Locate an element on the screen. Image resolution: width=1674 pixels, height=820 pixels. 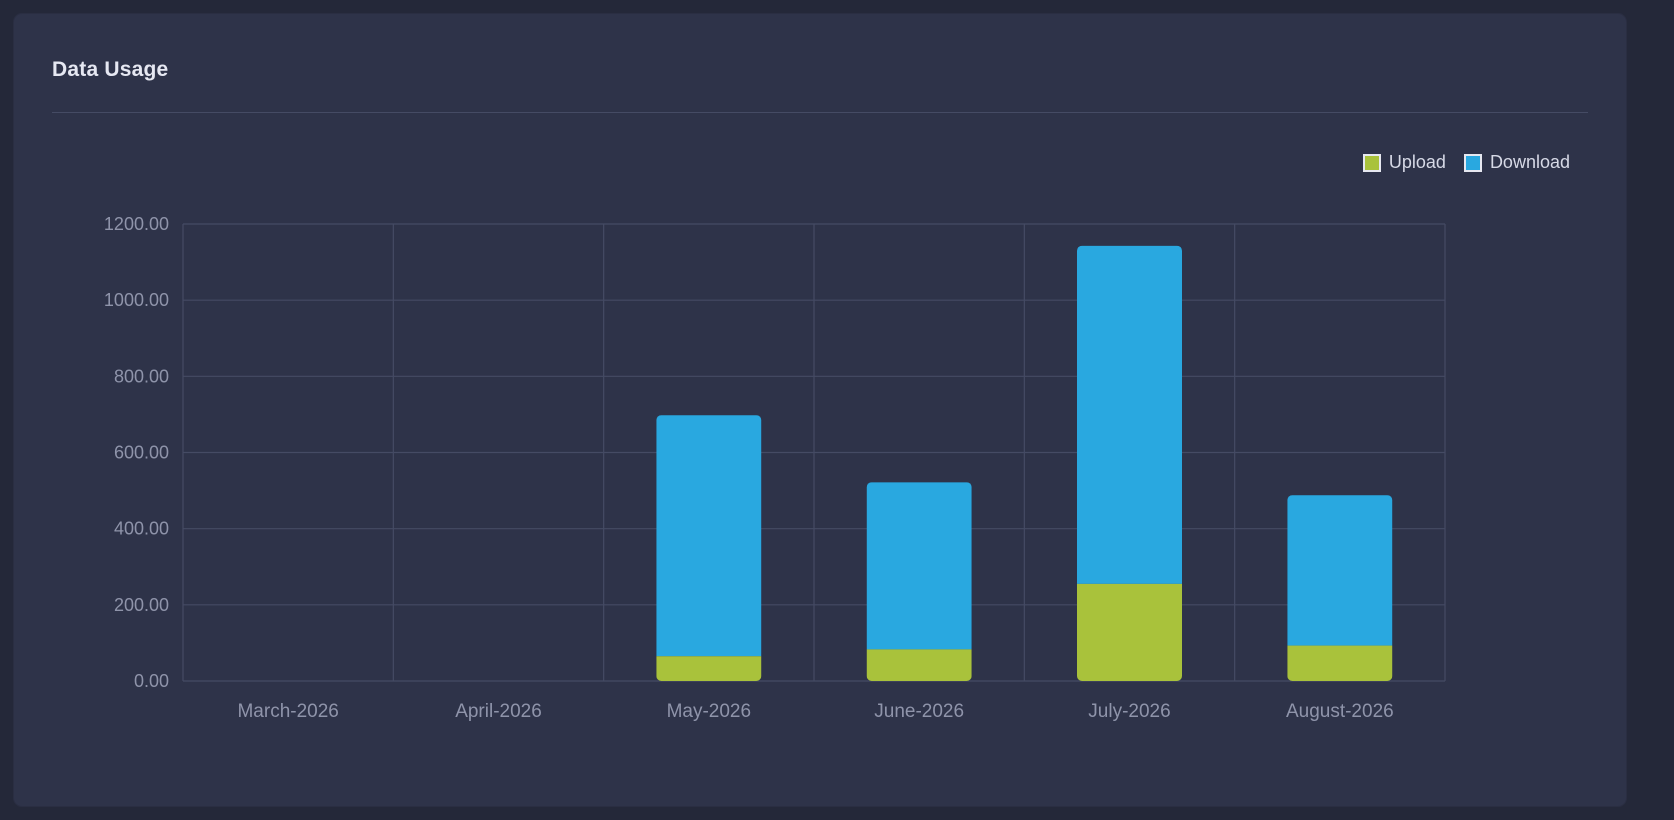
x-tick-label: August-2026 is located at coordinates (1340, 711).